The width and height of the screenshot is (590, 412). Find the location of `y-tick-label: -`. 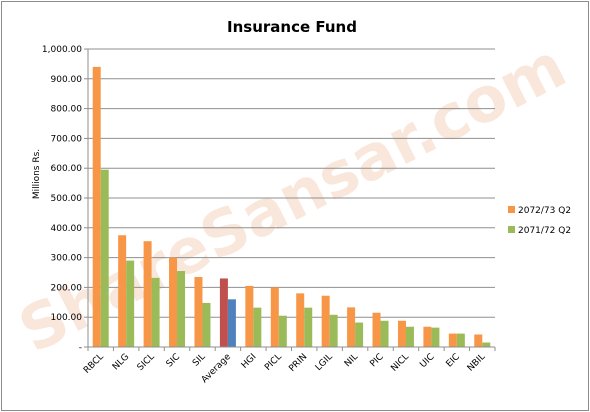

y-tick-label: - is located at coordinates (80, 348).